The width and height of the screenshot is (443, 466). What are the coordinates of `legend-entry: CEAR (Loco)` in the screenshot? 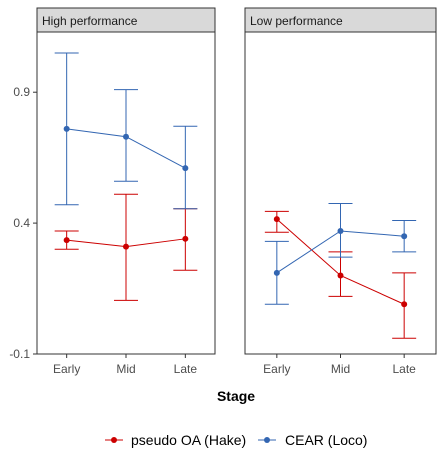 It's located at (312, 440).